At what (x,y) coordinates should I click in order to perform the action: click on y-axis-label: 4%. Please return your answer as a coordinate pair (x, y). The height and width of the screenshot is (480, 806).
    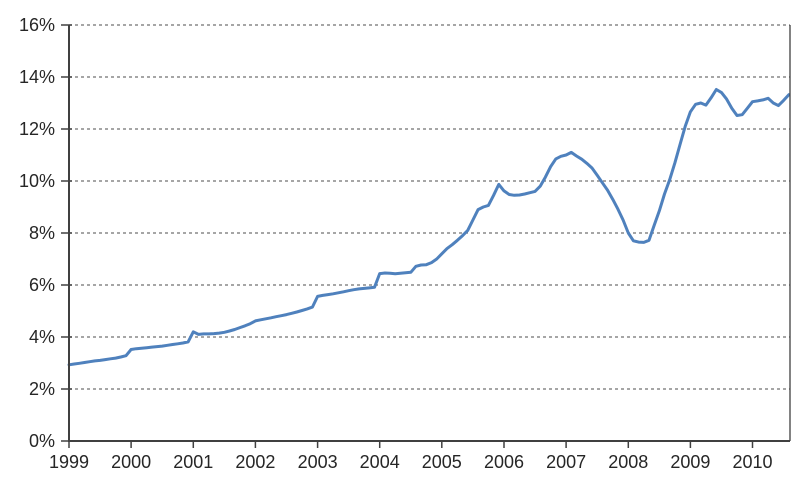
    Looking at the image, I should click on (42, 337).